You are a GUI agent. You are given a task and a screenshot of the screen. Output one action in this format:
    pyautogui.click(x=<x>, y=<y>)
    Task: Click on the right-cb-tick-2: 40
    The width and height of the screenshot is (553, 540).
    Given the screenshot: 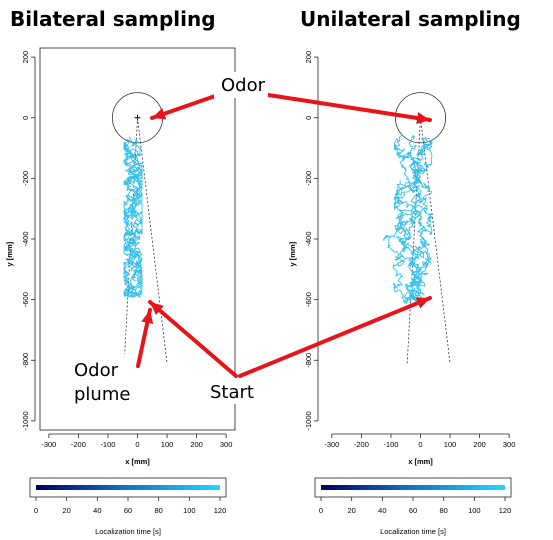 What is the action you would take?
    pyautogui.click(x=382, y=510)
    